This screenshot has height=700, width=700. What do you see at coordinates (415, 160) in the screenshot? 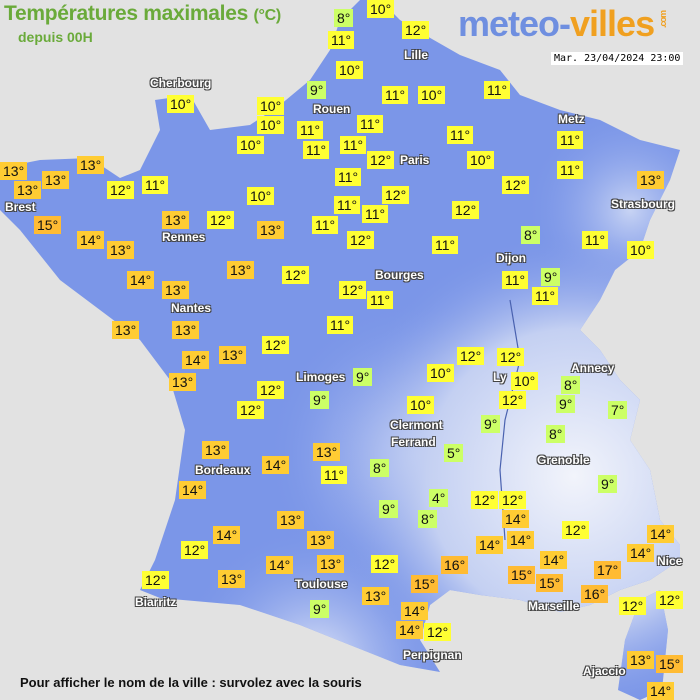
I see `city-label: Paris` at bounding box center [415, 160].